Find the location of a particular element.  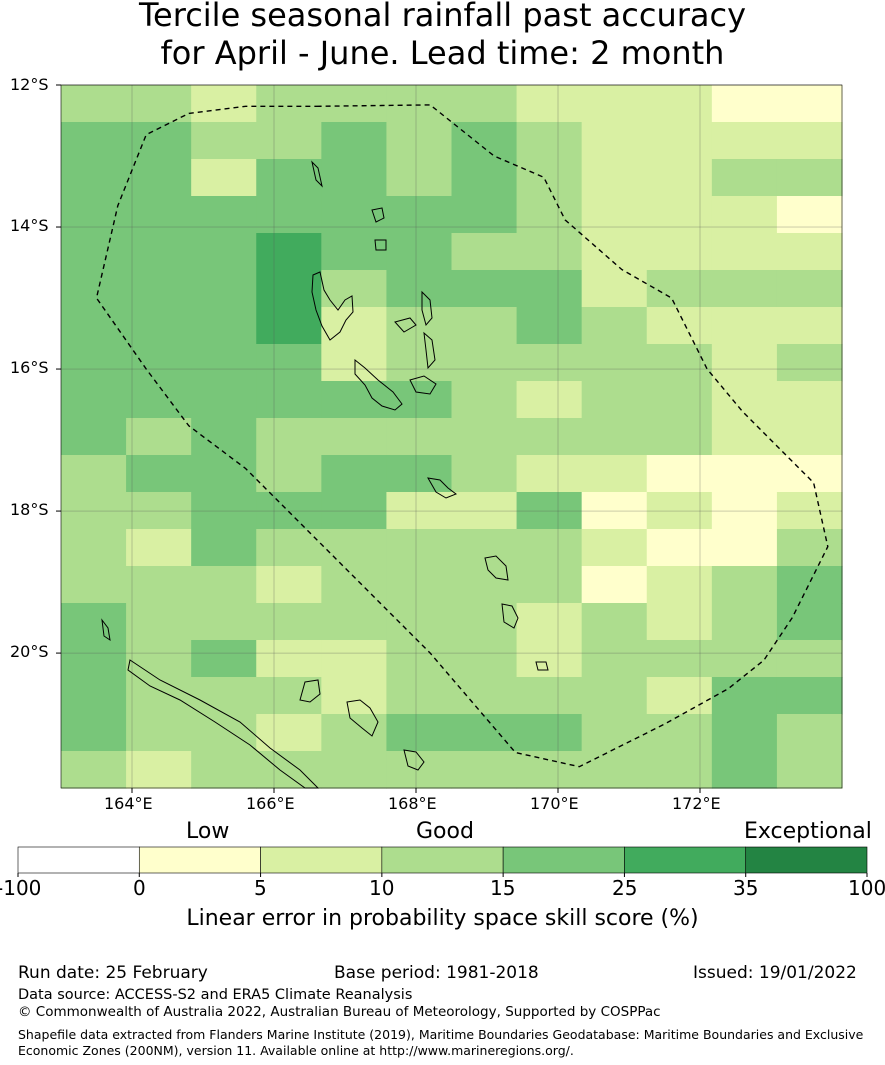

colorbar is located at coordinates (442, 861).